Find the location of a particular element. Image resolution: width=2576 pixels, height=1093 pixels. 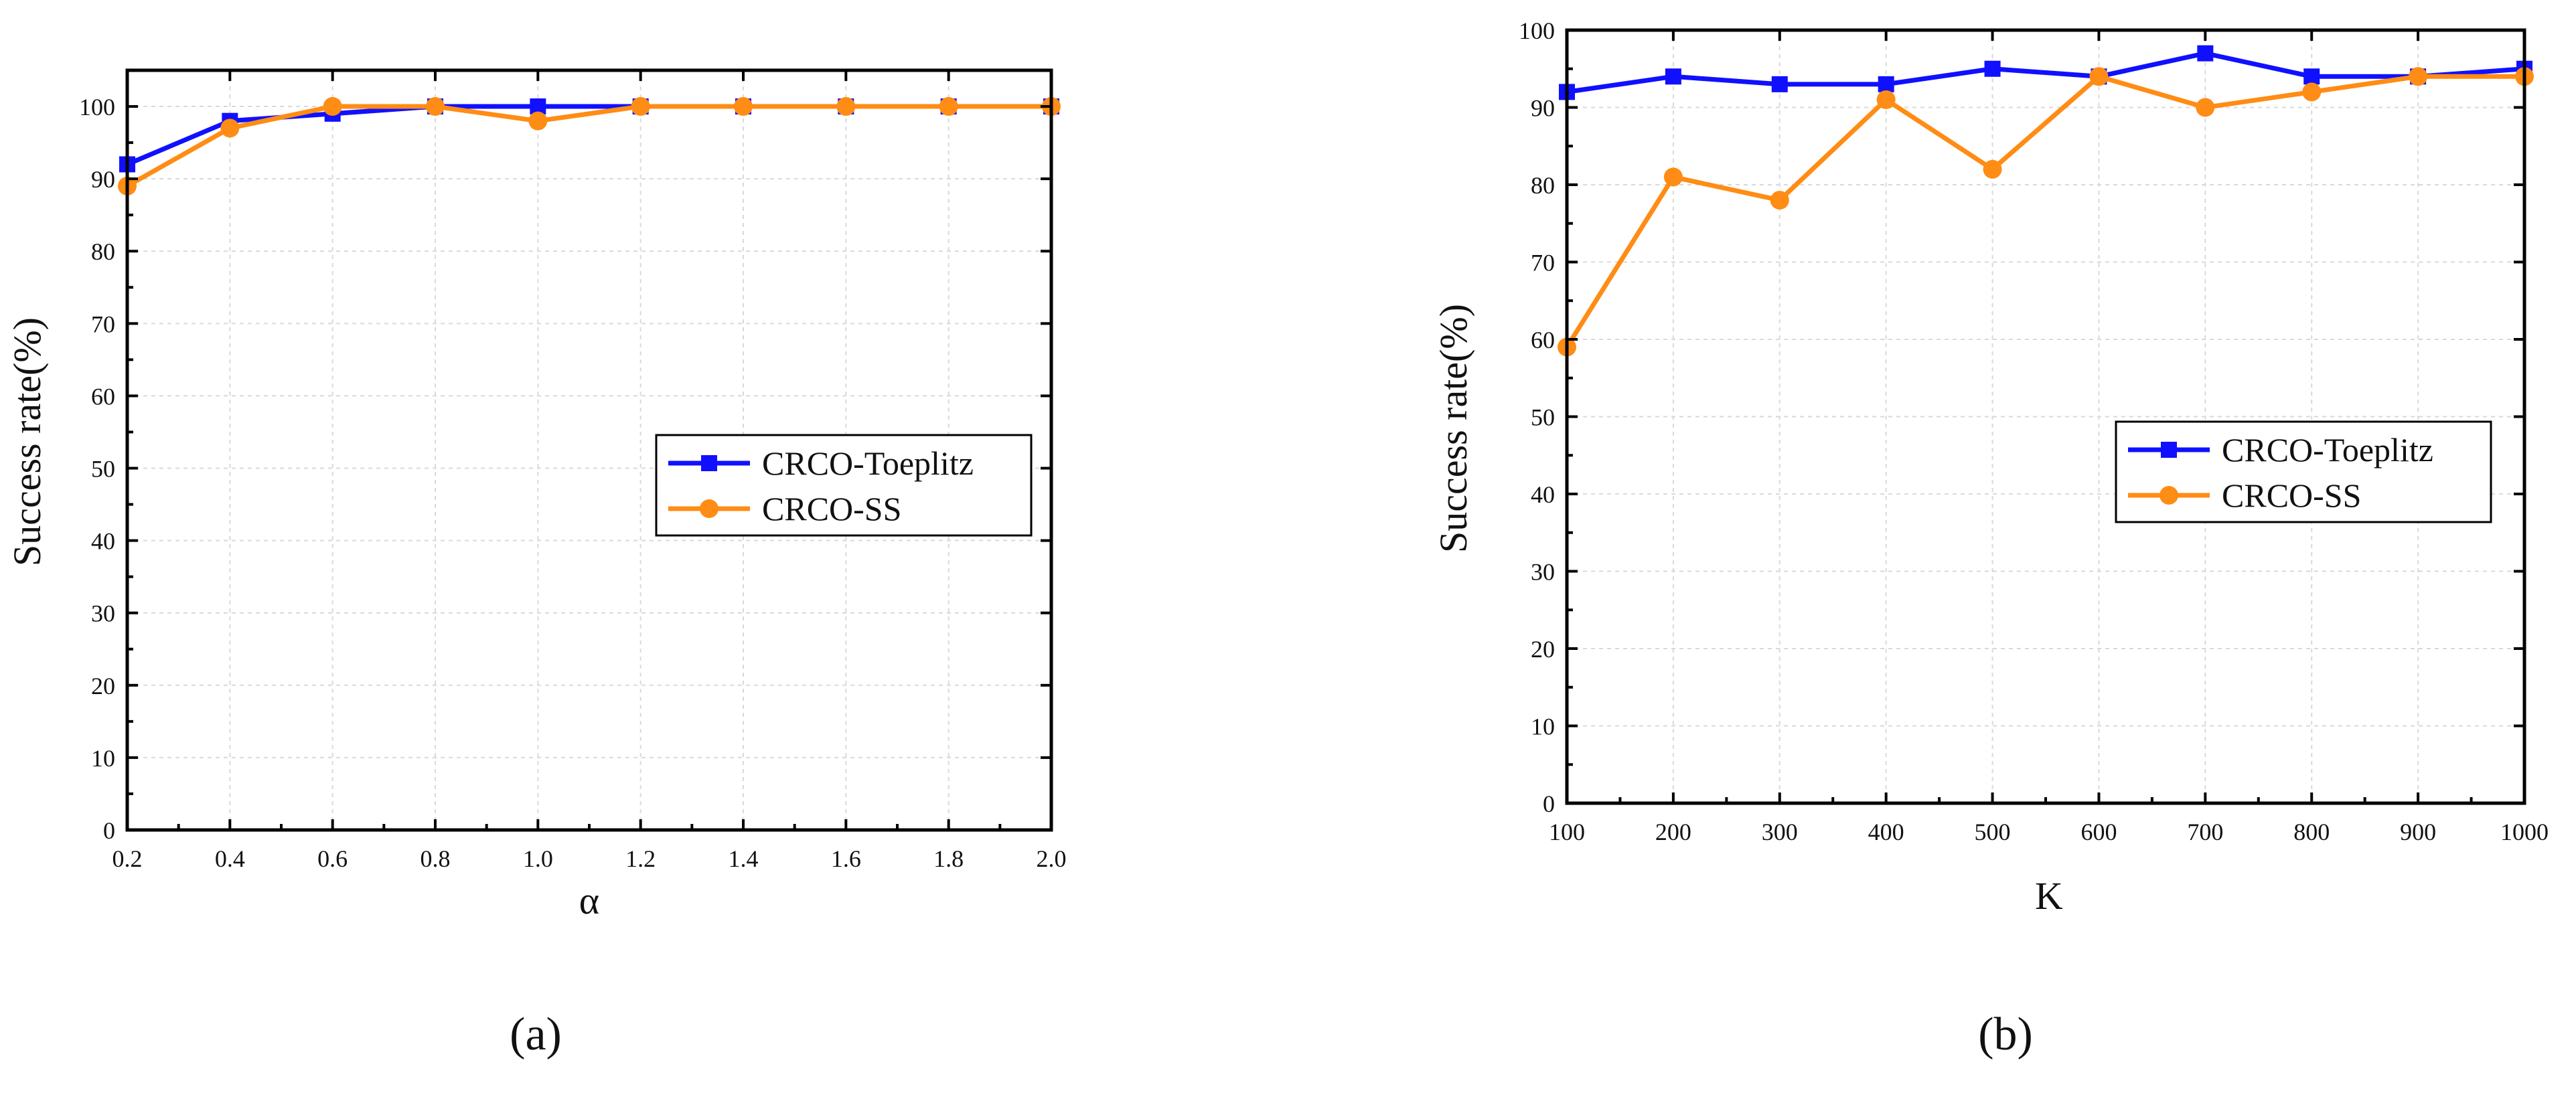

x-tick-label: 900 is located at coordinates (2418, 832).